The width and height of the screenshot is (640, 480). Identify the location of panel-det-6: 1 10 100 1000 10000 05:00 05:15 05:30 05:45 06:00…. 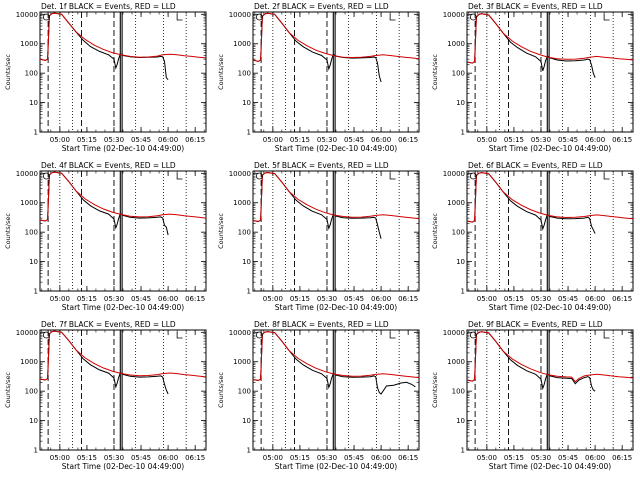
(532, 236).